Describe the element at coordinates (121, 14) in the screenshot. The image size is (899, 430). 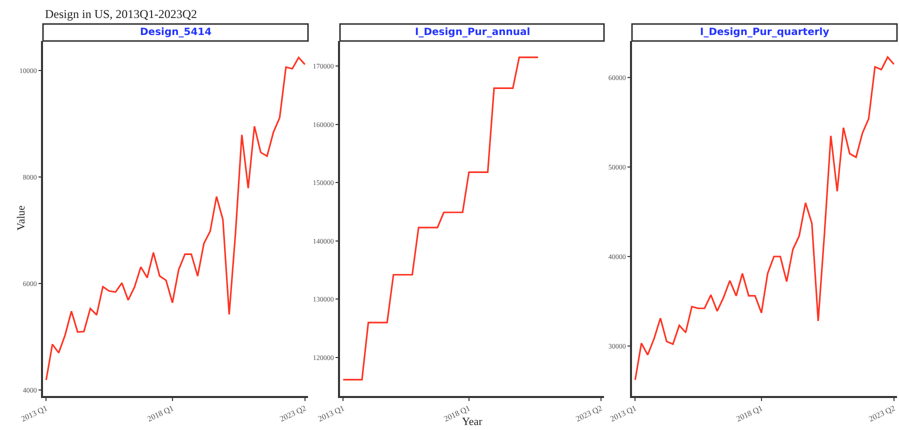
I see `text: Design in US, 2013Q1-2023Q2` at that location.